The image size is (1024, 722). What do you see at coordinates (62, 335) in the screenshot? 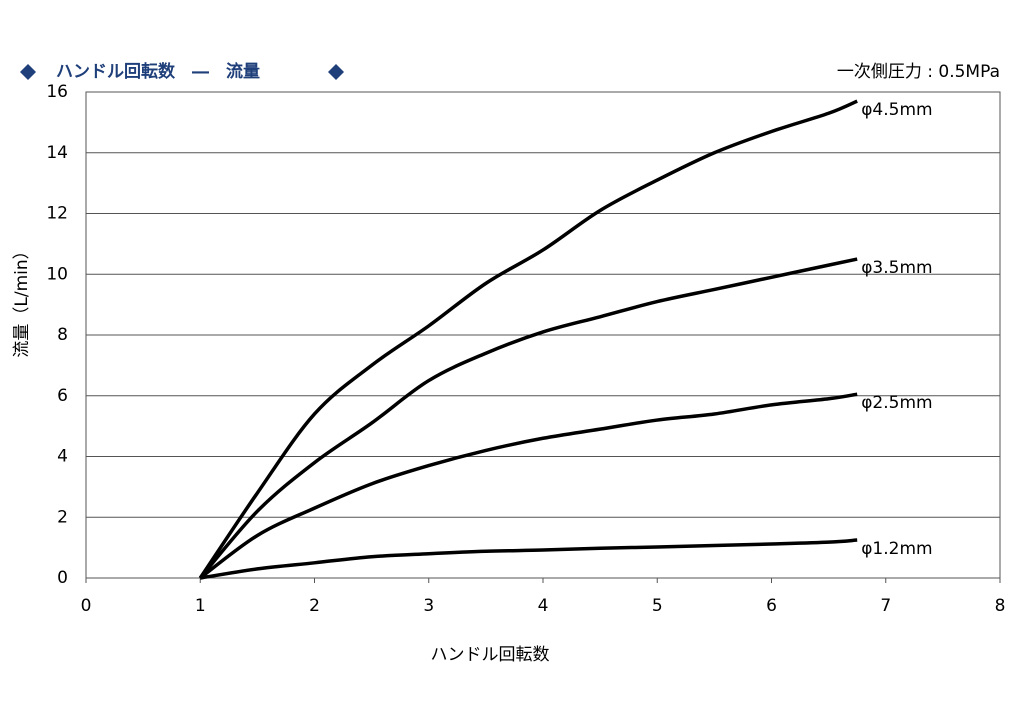
I see `y-tick-label: 8` at bounding box center [62, 335].